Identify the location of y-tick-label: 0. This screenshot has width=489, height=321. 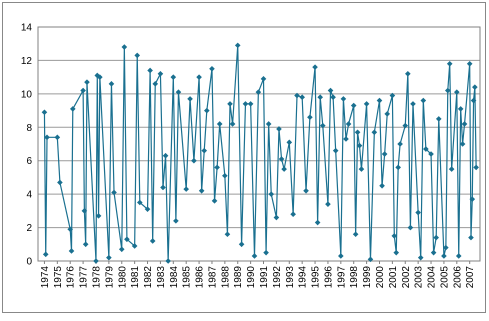
(29, 262).